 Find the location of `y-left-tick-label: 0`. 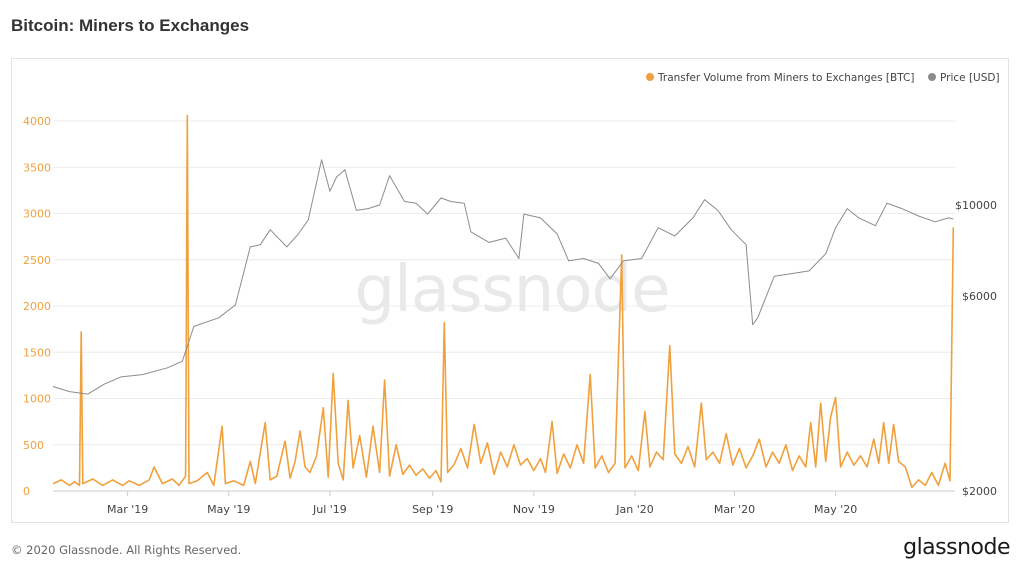

y-left-tick-label: 0 is located at coordinates (26, 491).